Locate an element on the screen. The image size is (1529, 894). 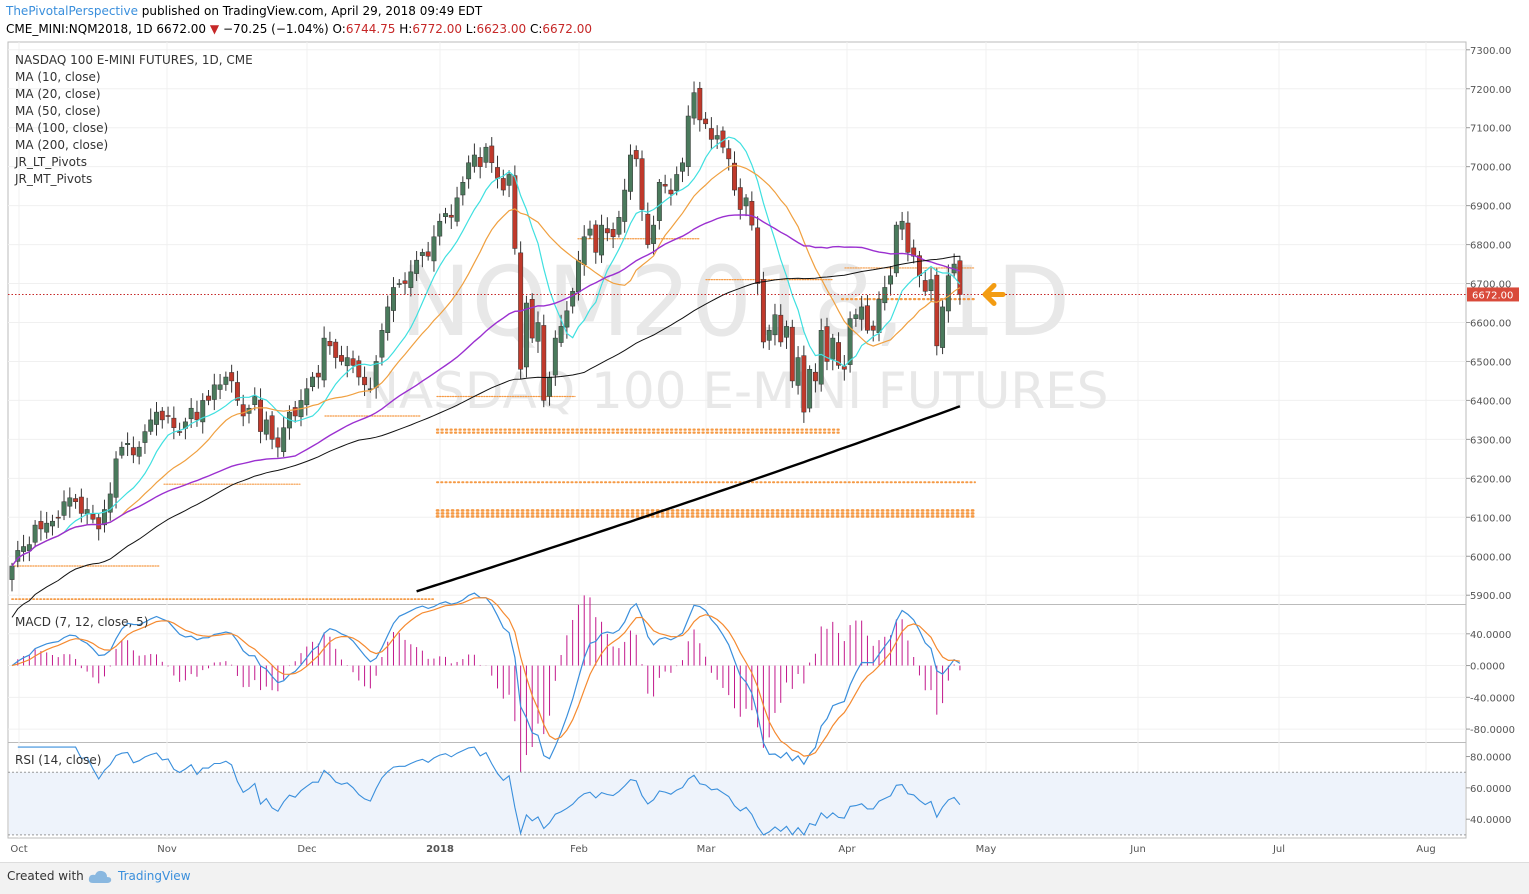
last-price-marker: 6672.00 is located at coordinates (1250, 294).